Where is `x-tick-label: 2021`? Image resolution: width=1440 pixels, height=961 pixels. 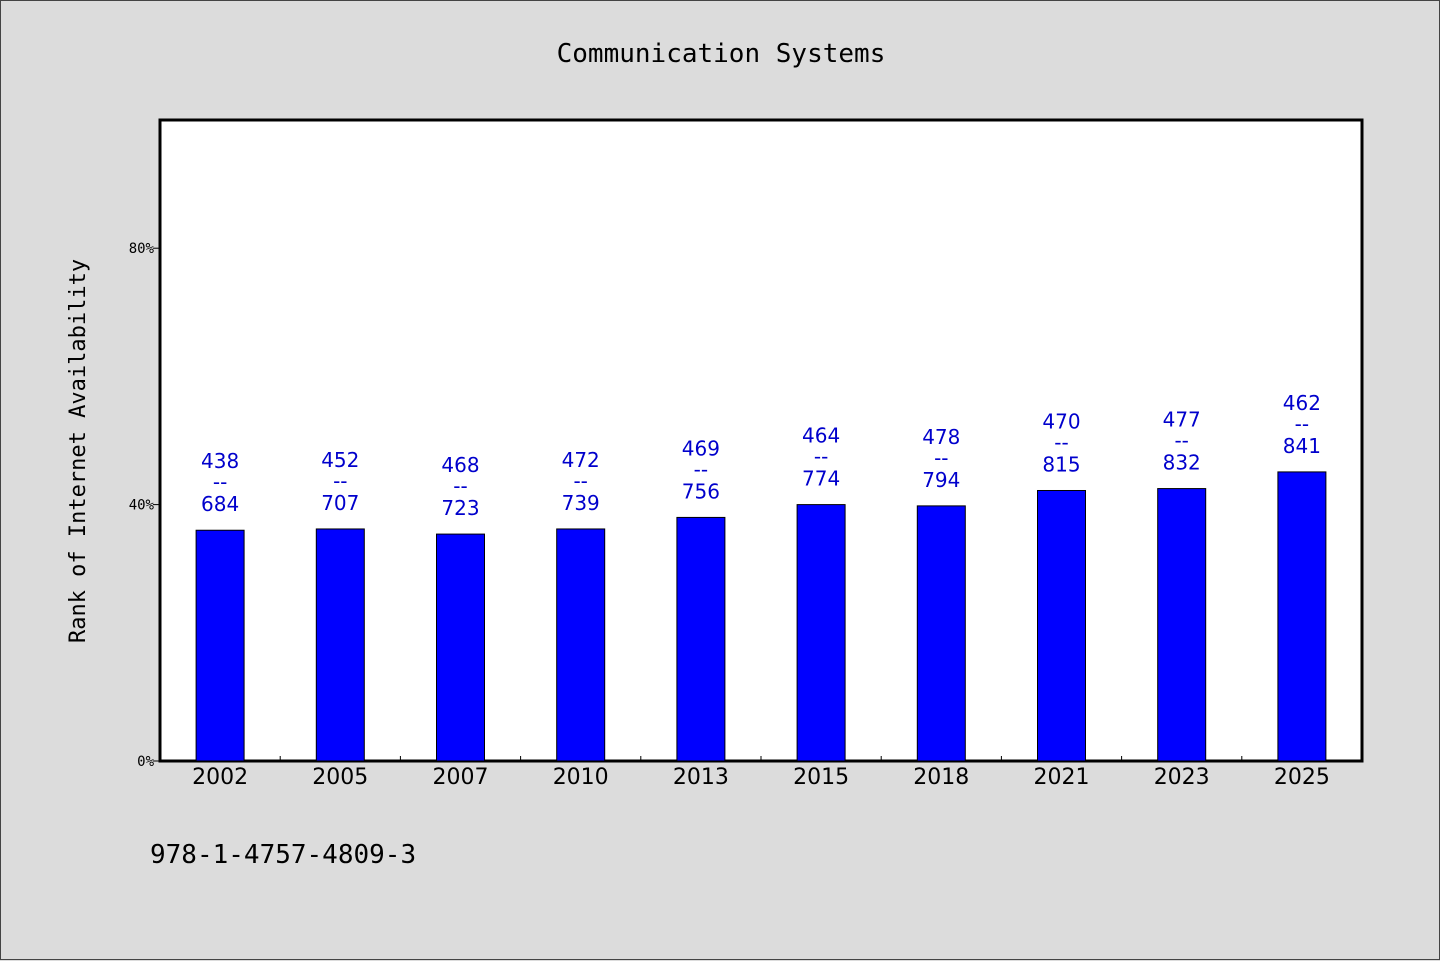 x-tick-label: 2021 is located at coordinates (1062, 777).